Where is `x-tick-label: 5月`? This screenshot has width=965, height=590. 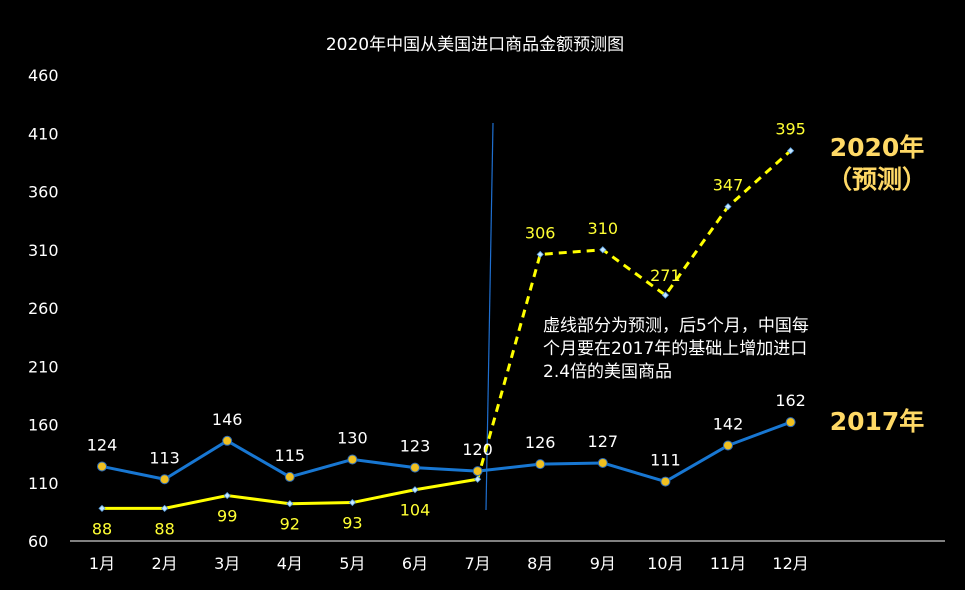
x-tick-label: 5月 is located at coordinates (352, 563).